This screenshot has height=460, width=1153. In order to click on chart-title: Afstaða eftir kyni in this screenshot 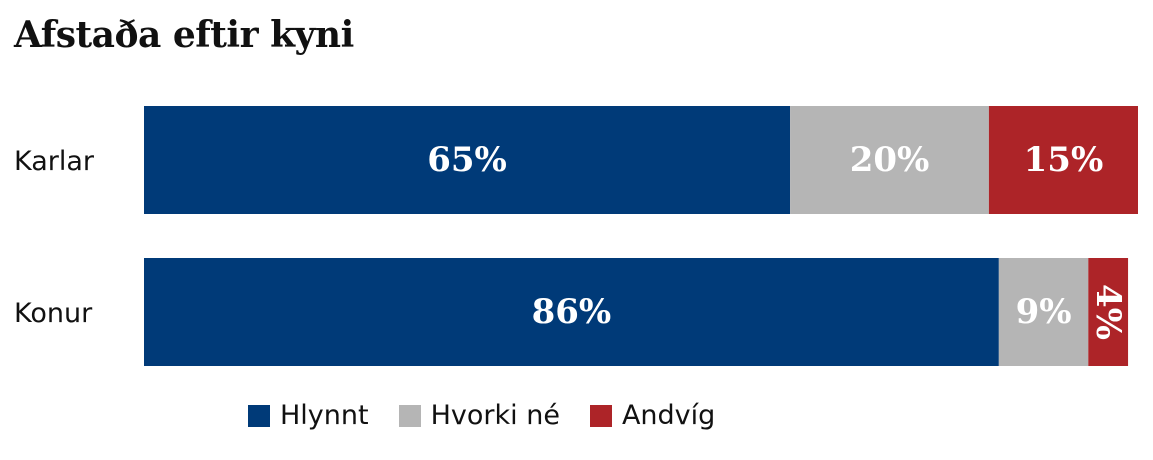, I will do `click(184, 35)`.